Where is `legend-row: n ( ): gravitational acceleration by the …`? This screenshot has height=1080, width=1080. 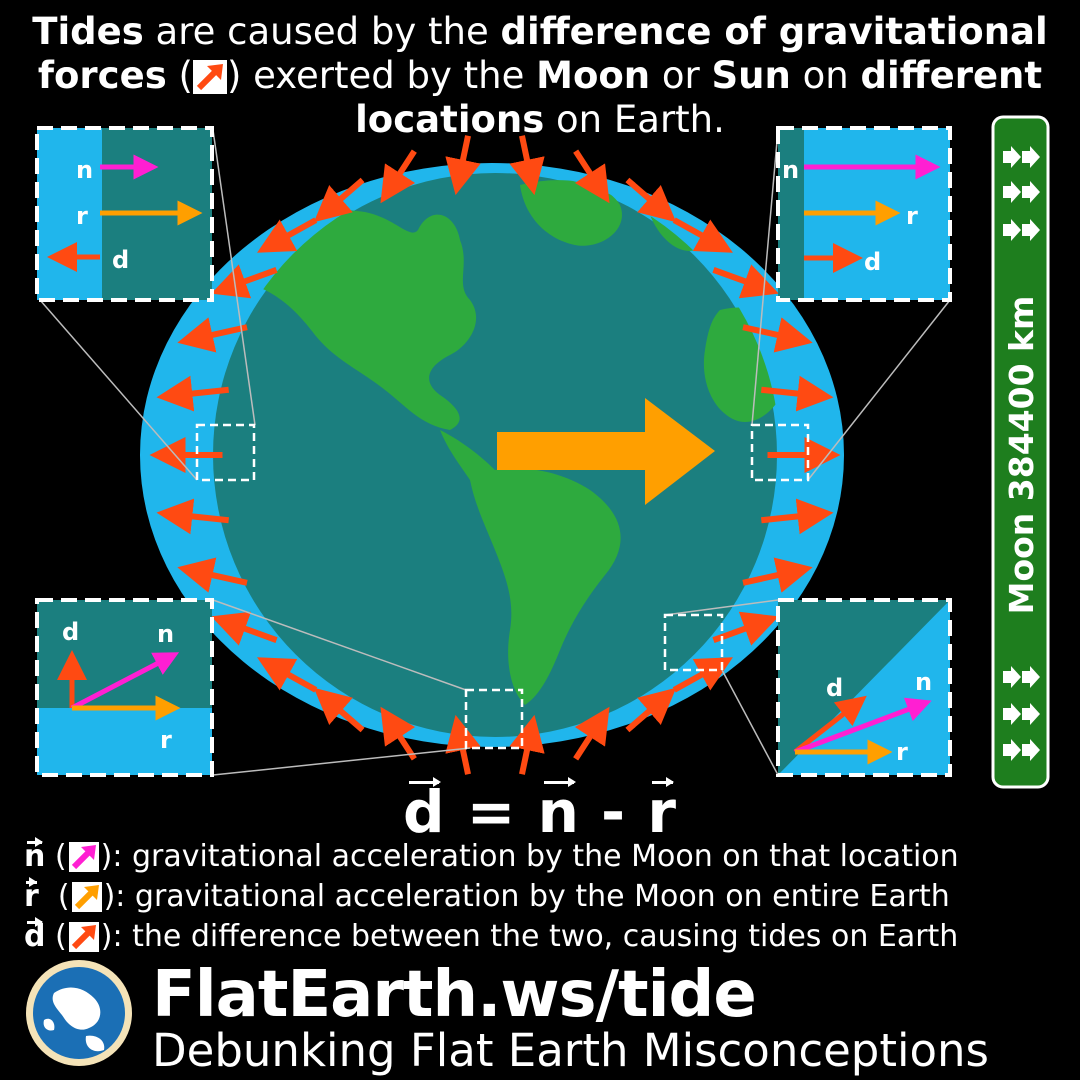
legend-row: n ( ): gravitational acceleration by the … is located at coordinates (549, 856).